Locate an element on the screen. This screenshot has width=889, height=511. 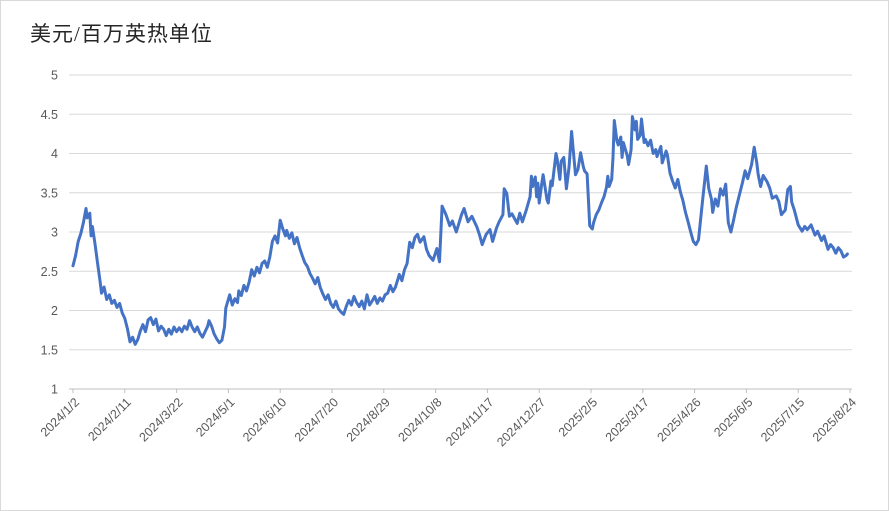
x-axis-tick-label: 2025/4/26 is located at coordinates (679, 419).